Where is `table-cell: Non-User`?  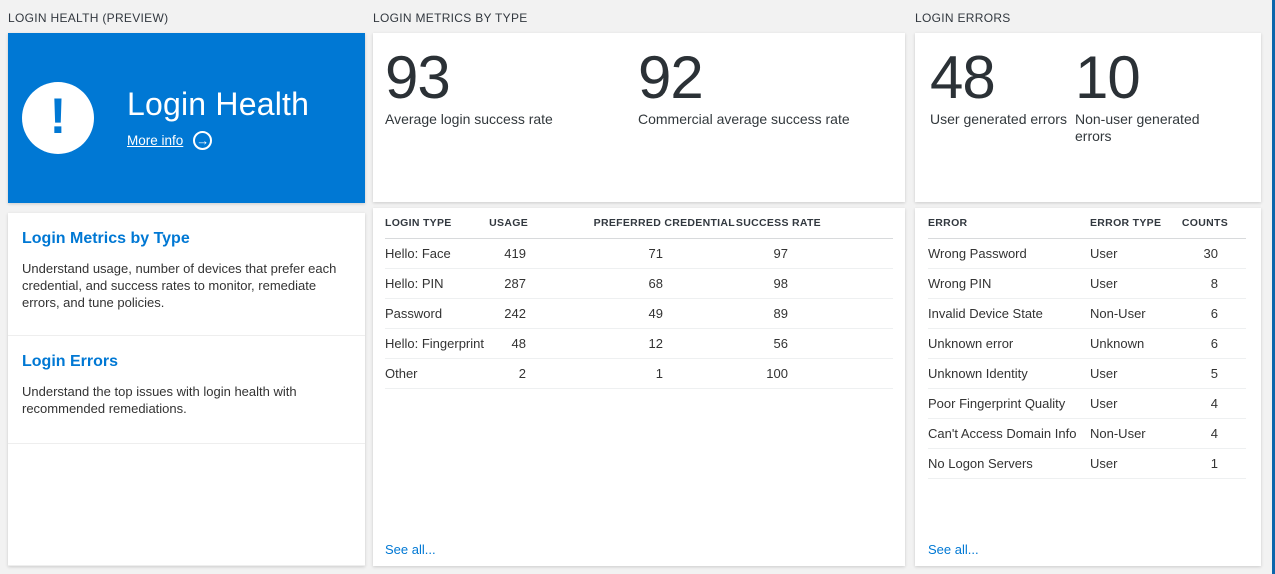 table-cell: Non-User is located at coordinates (1123, 433).